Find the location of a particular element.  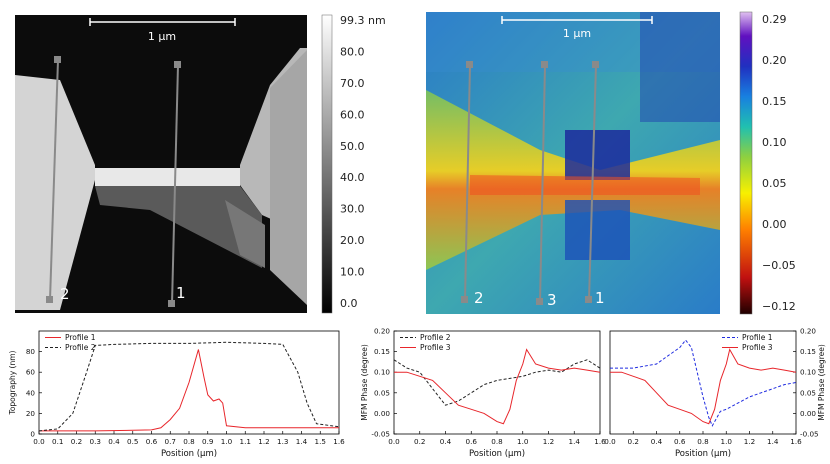

plot-frame is located at coordinates (703, 382).